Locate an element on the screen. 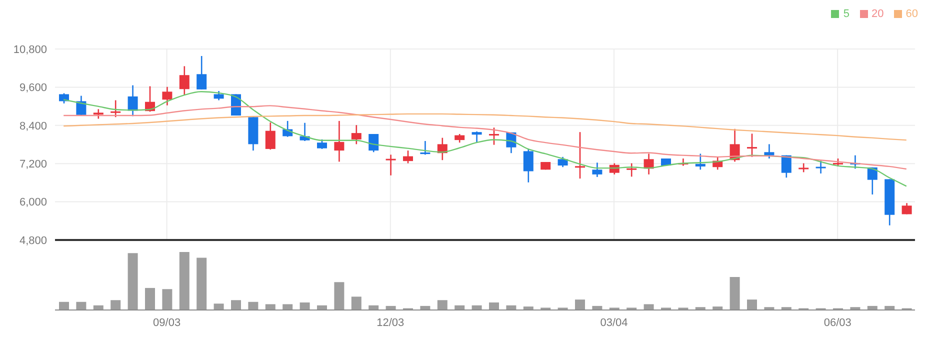  y-tick-label: 4,800 is located at coordinates (33, 240).